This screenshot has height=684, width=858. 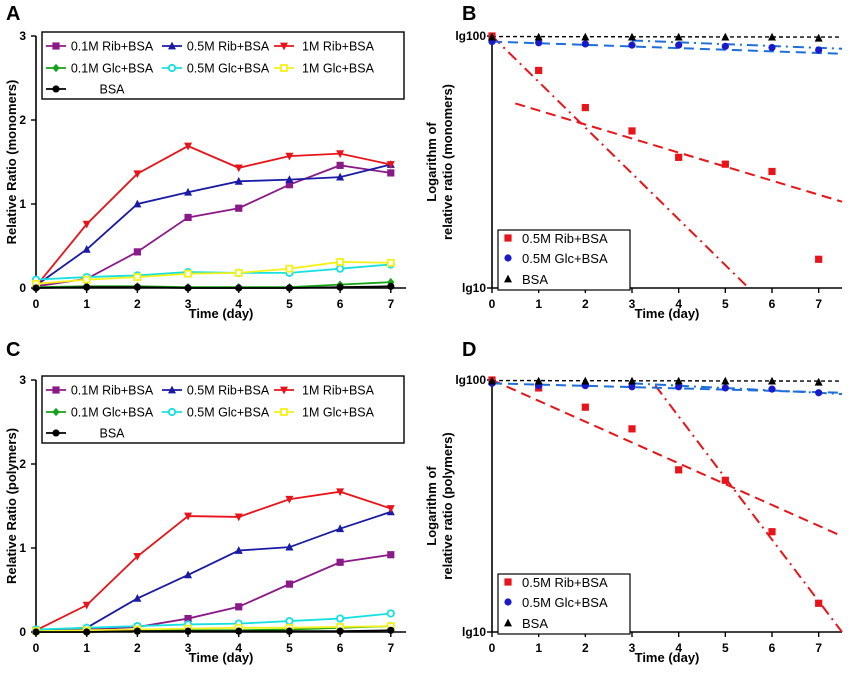 I want to click on y-tick-label: lg10, so click(x=474, y=288).